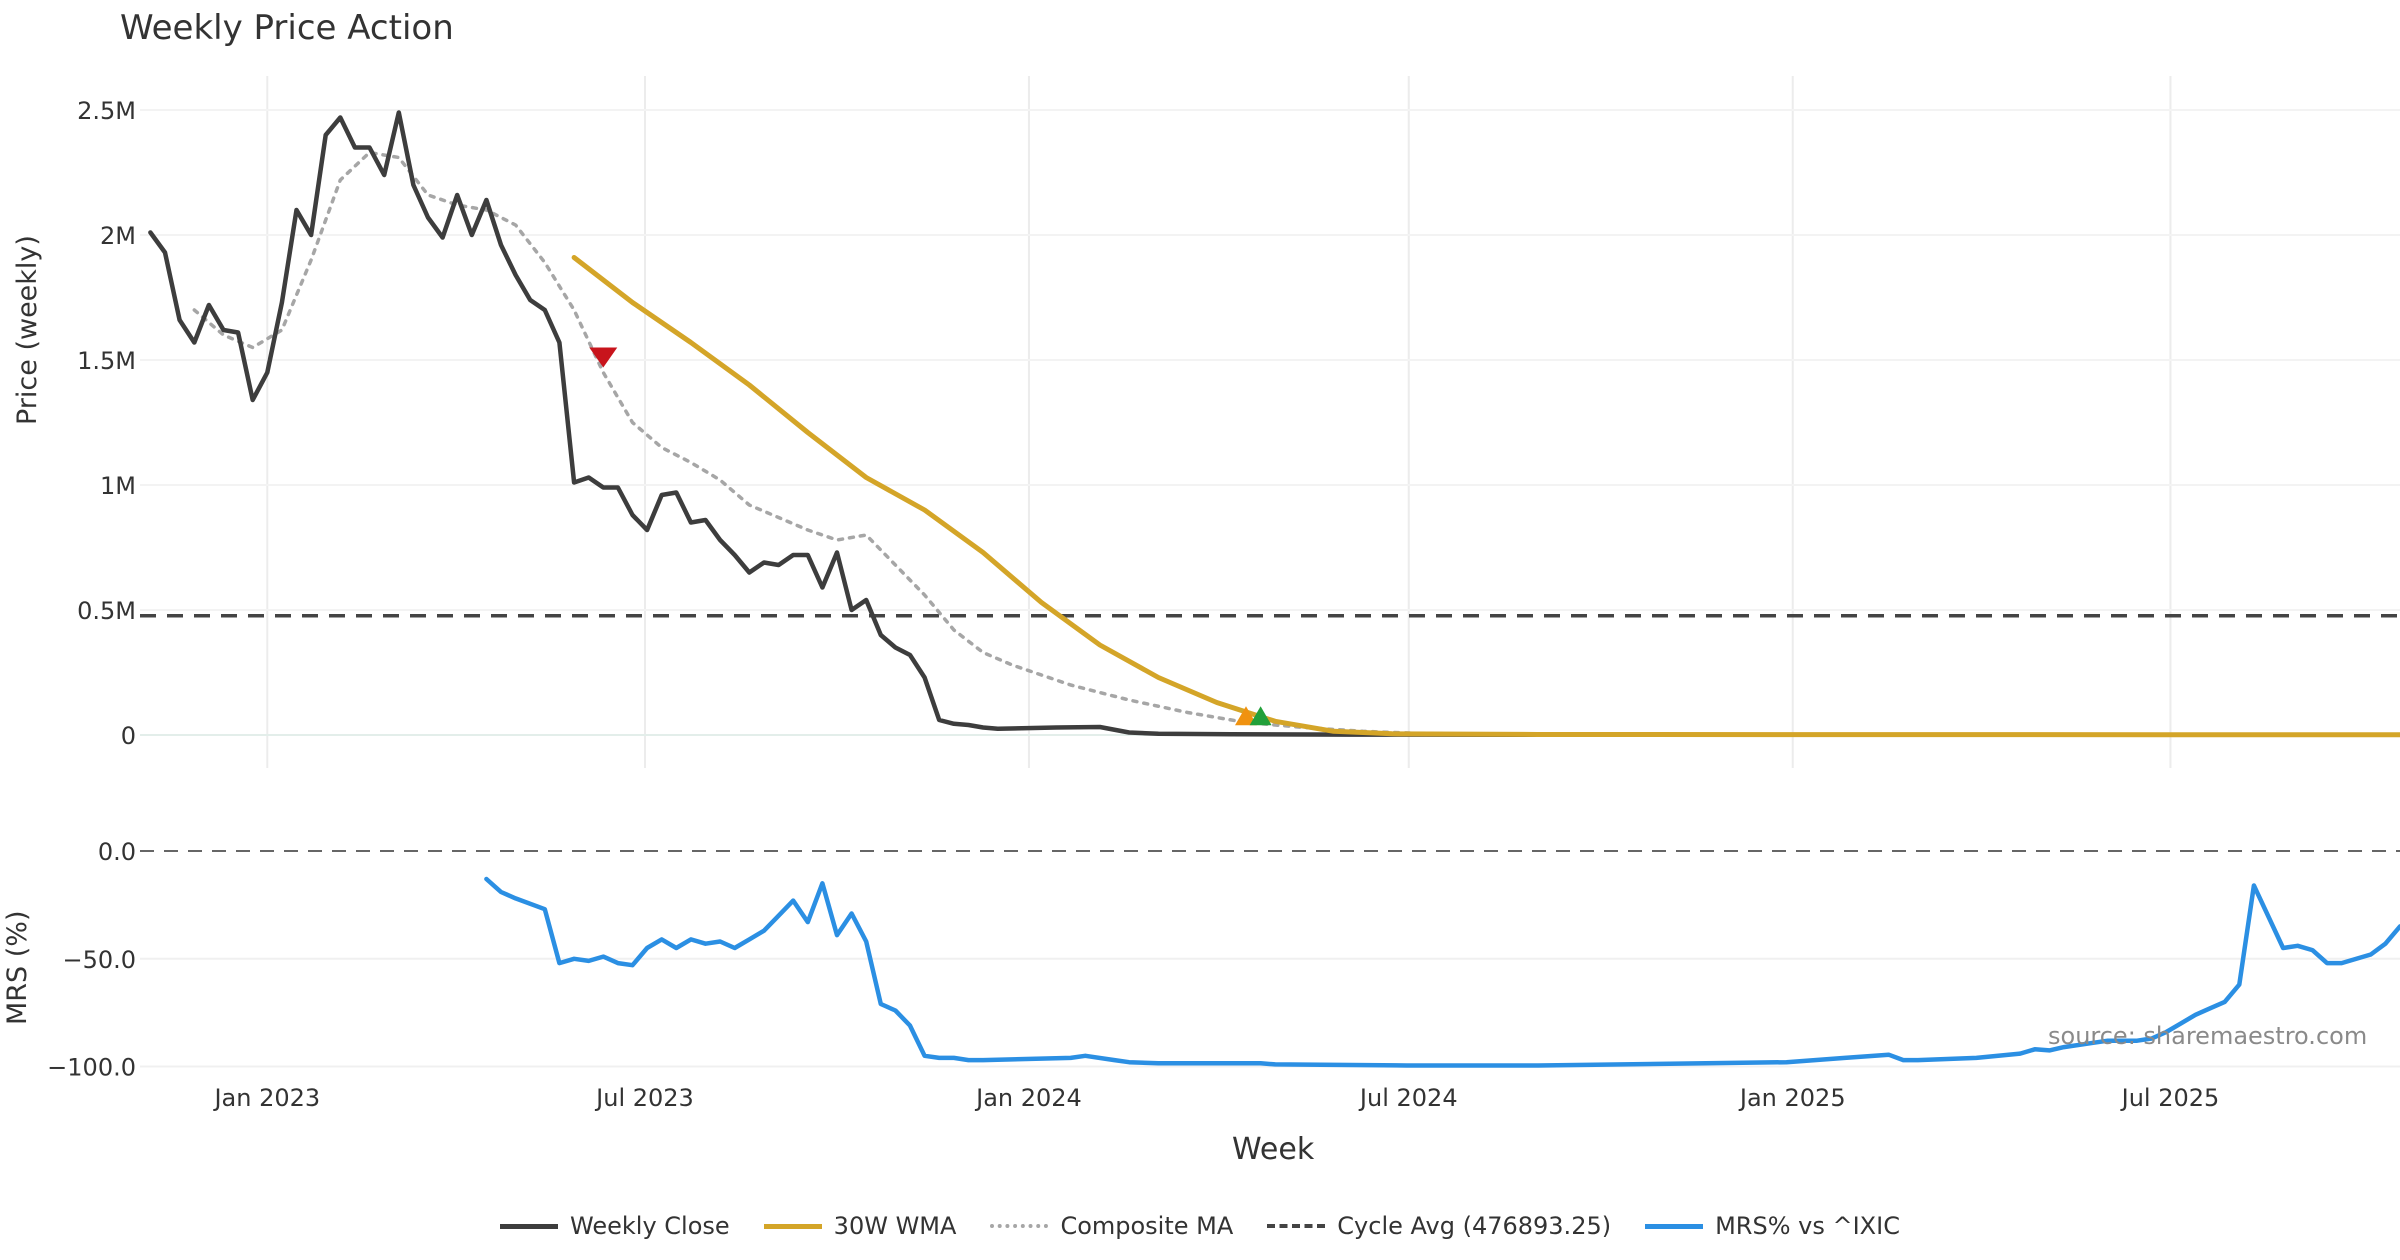  Describe the element at coordinates (930, 536) in the screenshot. I see `signal-markers` at that location.